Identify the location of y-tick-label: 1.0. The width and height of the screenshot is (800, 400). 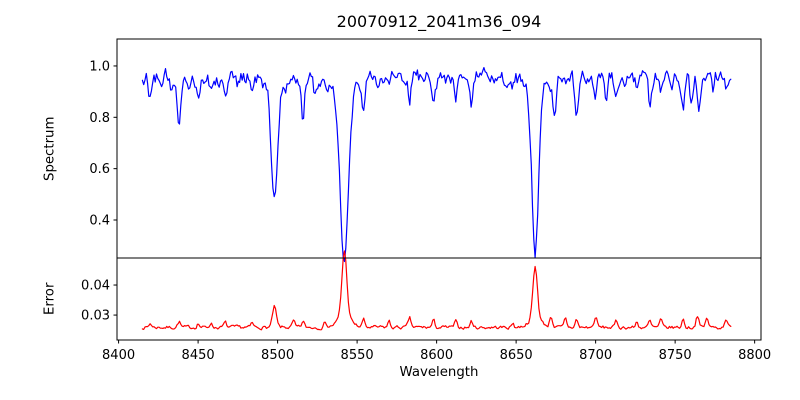
(99, 66).